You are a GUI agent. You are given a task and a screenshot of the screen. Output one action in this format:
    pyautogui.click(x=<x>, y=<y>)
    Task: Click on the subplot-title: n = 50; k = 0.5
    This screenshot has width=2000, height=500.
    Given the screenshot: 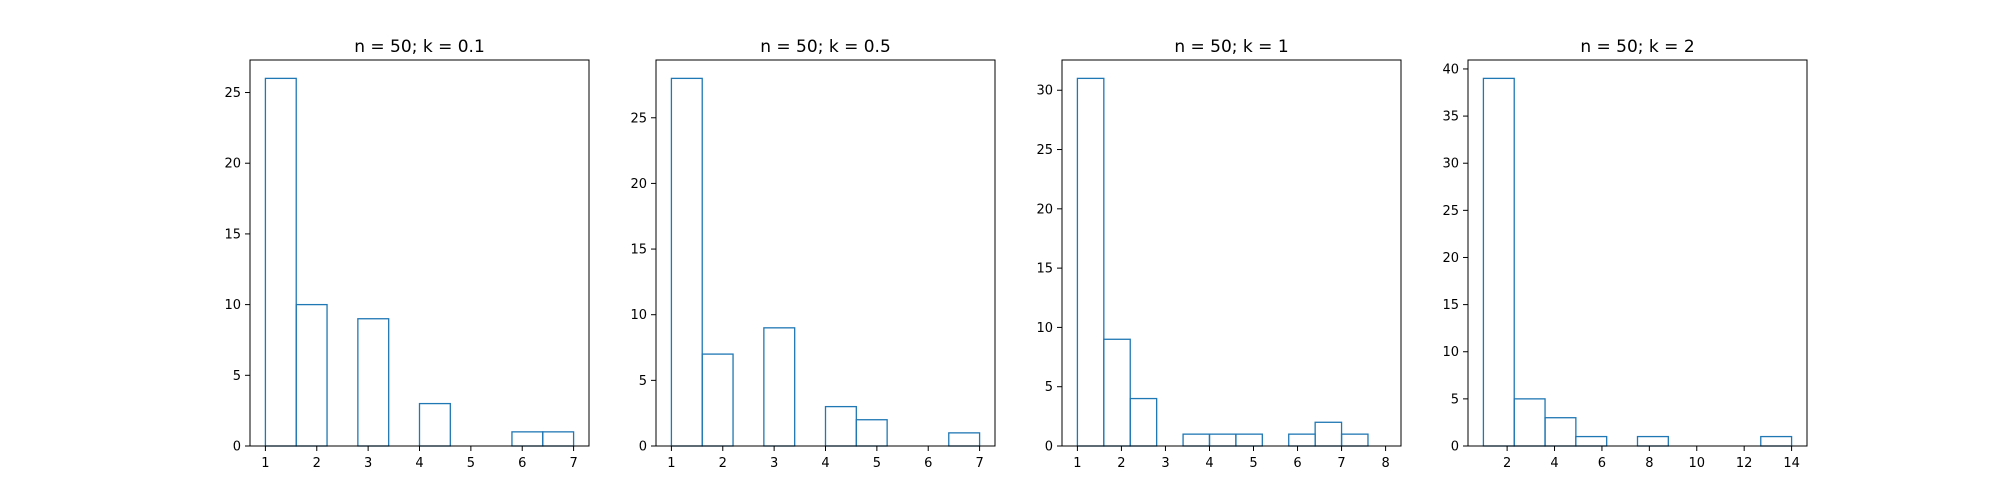 What is the action you would take?
    pyautogui.click(x=825, y=47)
    